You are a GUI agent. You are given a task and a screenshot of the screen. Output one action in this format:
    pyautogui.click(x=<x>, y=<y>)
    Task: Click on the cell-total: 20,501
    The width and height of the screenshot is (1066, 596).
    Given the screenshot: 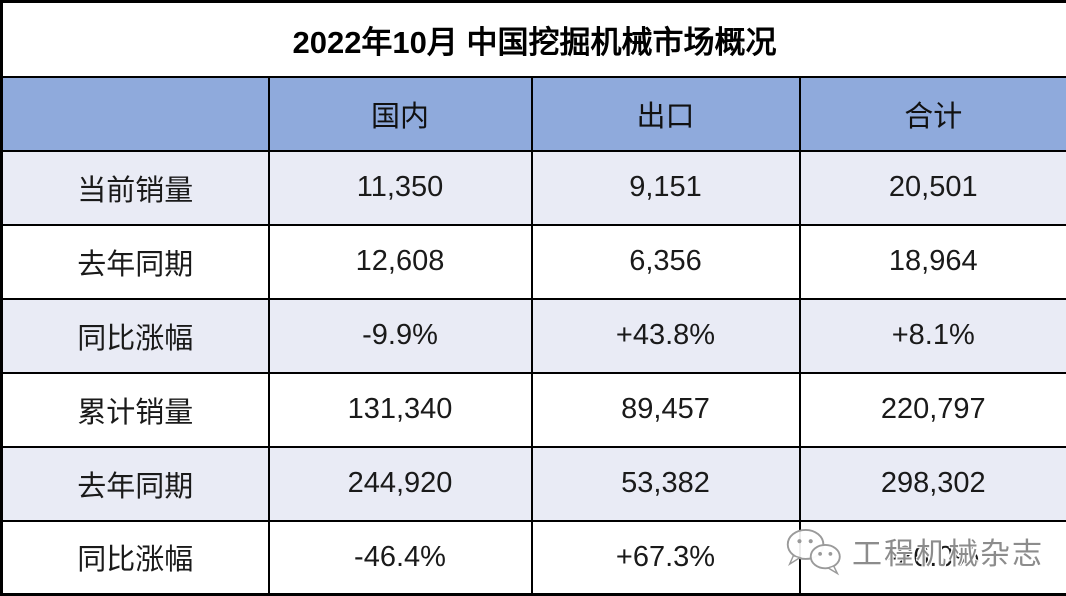 What is the action you would take?
    pyautogui.click(x=932, y=187)
    